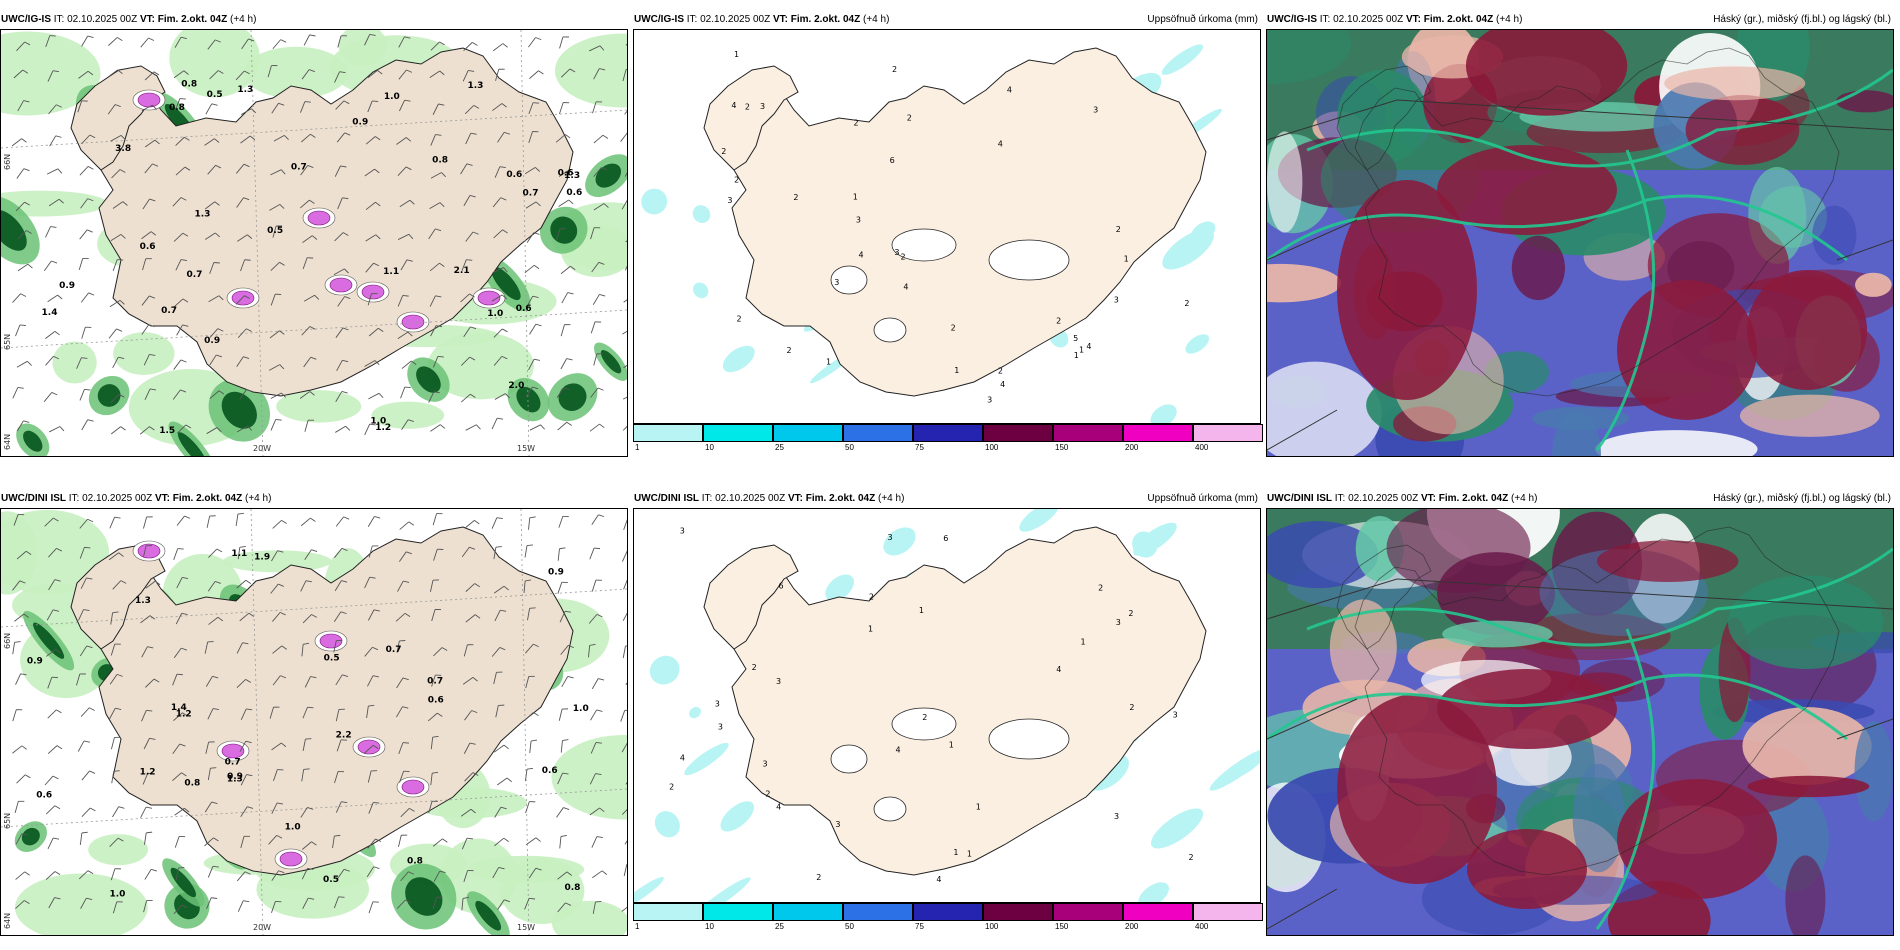 The width and height of the screenshot is (1900, 950). I want to click on land-precip-patch, so click(695, 712).